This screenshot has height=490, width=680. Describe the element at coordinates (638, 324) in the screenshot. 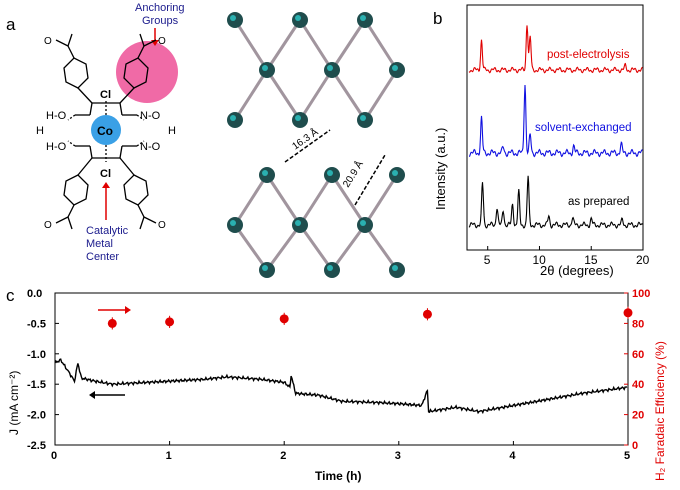

I see `fe-y-tick-label: 80` at that location.